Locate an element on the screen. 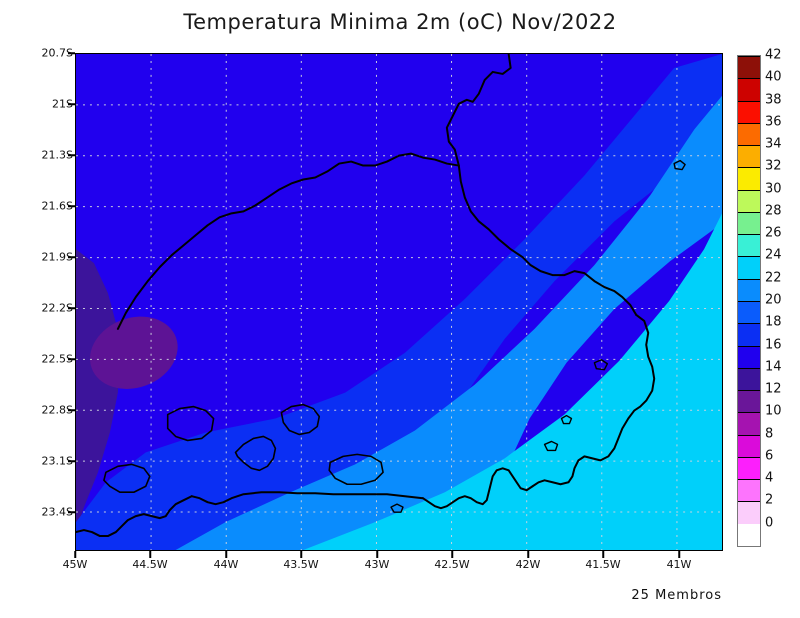 This screenshot has height=618, width=800. island-small-d is located at coordinates (679, 165).